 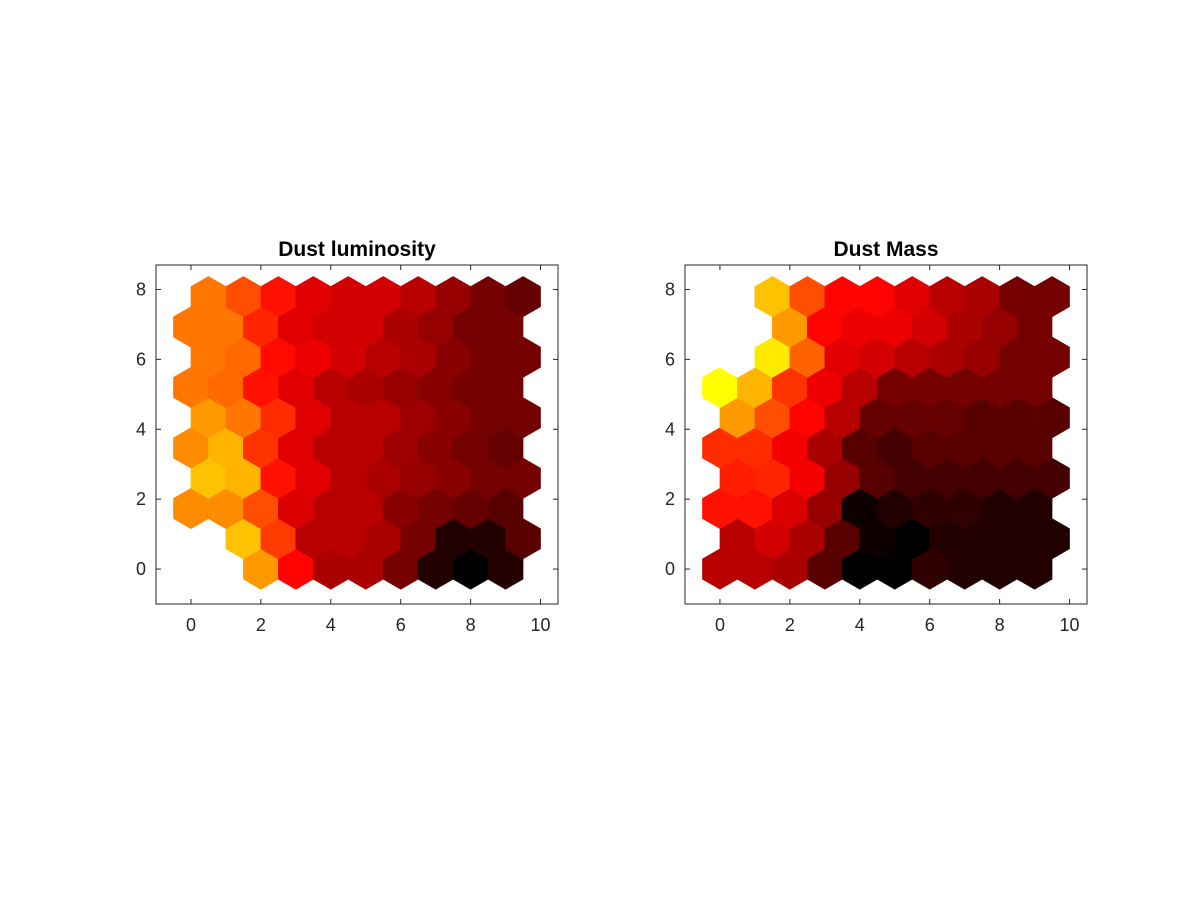 I want to click on chart-title: Dust luminosity, so click(x=357, y=249).